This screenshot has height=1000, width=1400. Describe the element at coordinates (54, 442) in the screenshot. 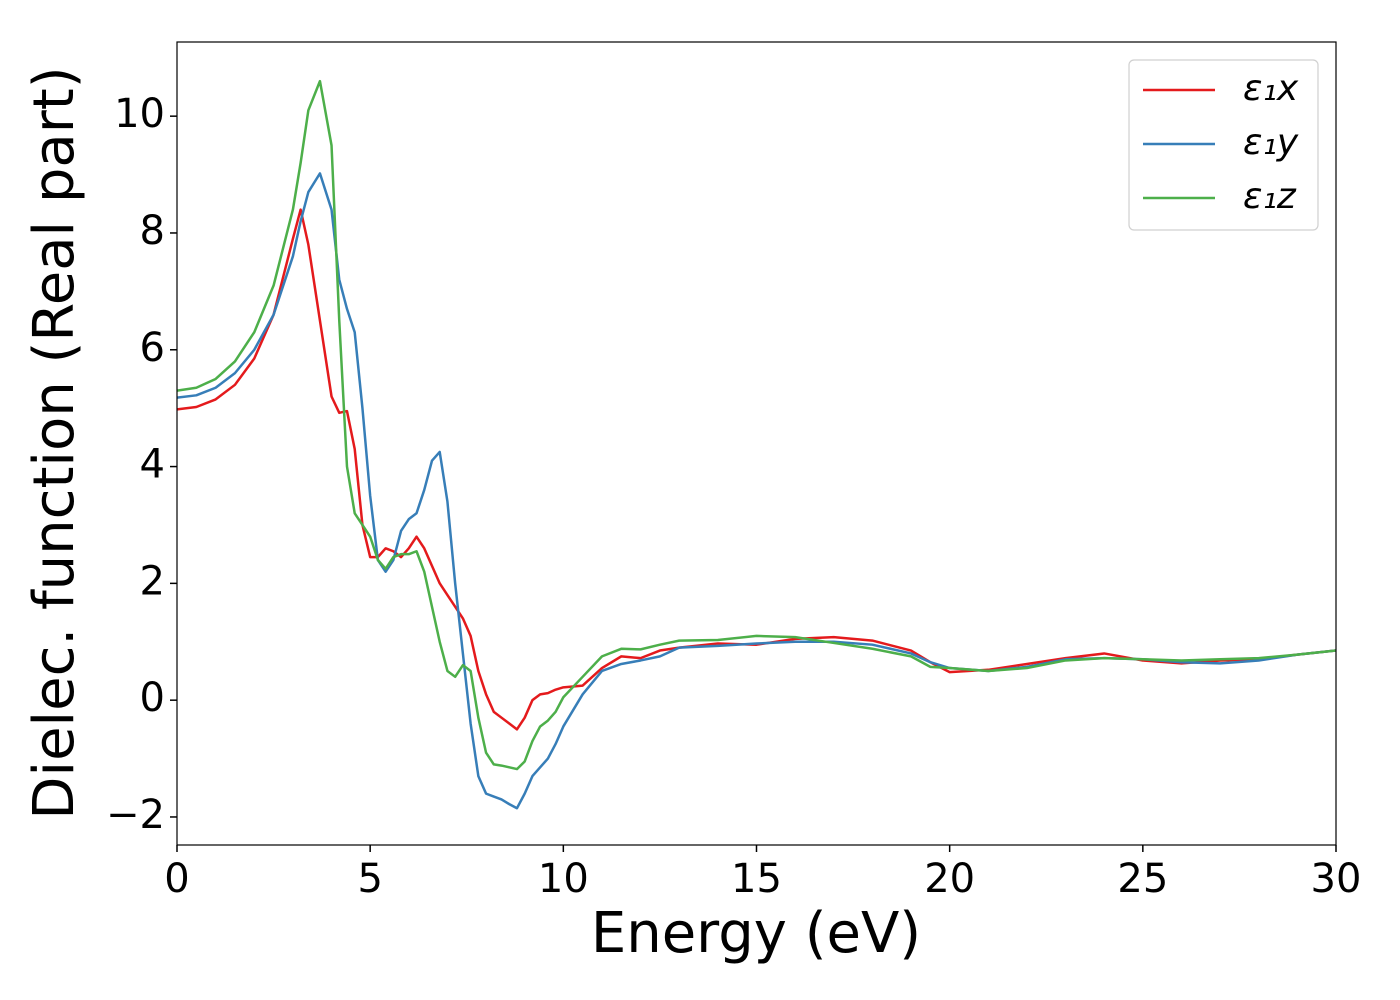

I see `y-axis-label: Dielec. function (Real part)` at that location.